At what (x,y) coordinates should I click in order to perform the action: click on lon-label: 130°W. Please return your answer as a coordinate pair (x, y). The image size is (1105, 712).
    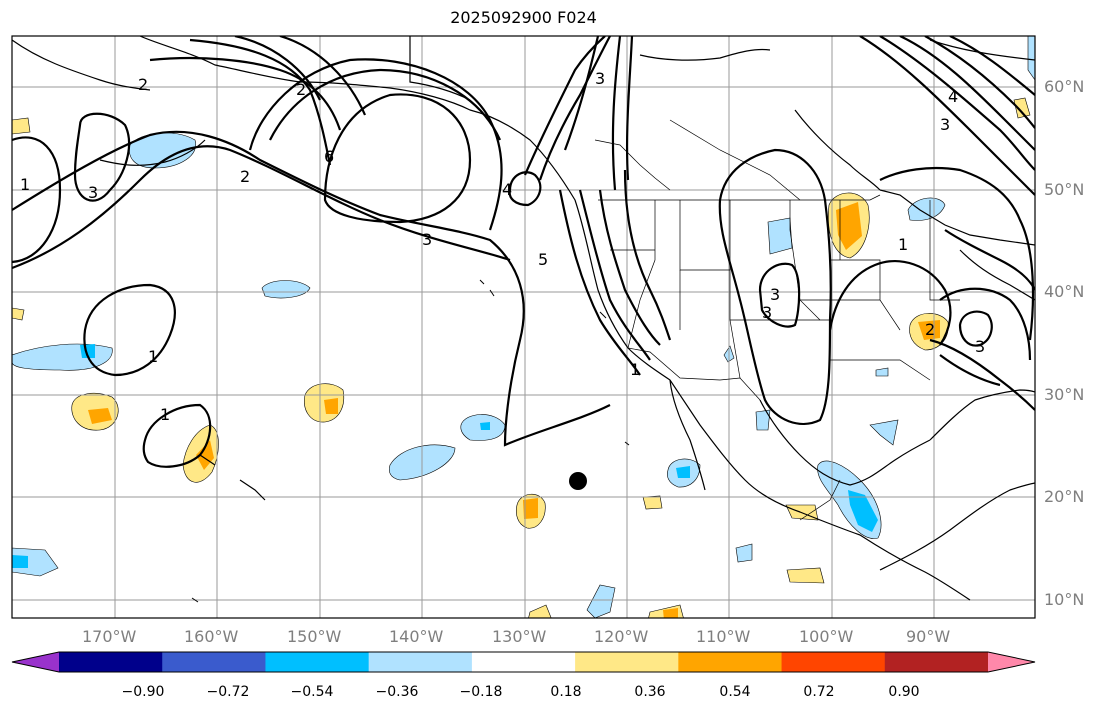
    Looking at the image, I should click on (519, 636).